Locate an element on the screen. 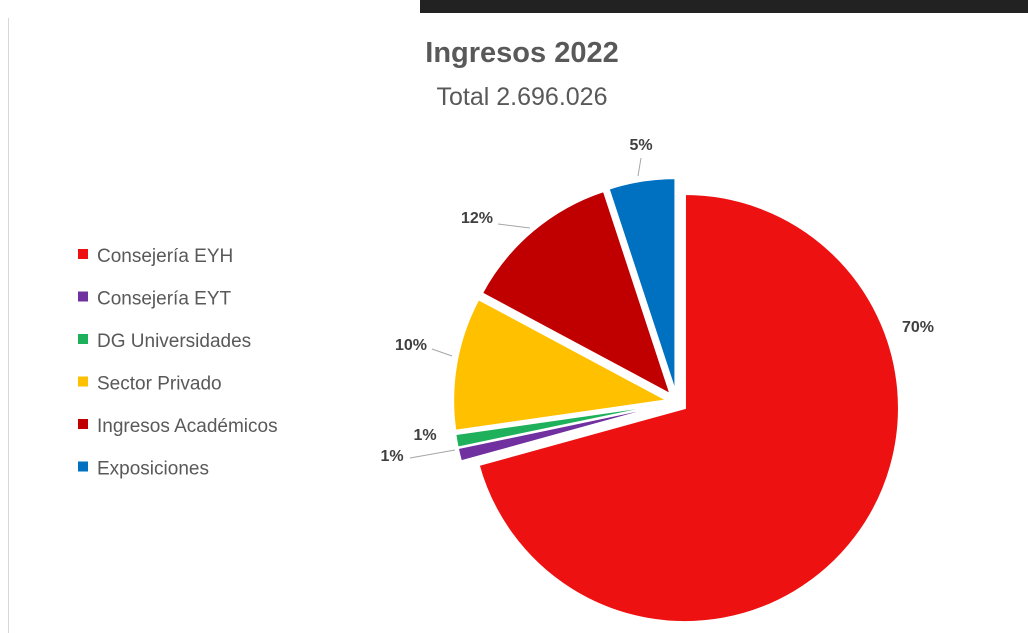 This screenshot has width=1028, height=633. data-label-dg-universidades: 1% is located at coordinates (424, 435).